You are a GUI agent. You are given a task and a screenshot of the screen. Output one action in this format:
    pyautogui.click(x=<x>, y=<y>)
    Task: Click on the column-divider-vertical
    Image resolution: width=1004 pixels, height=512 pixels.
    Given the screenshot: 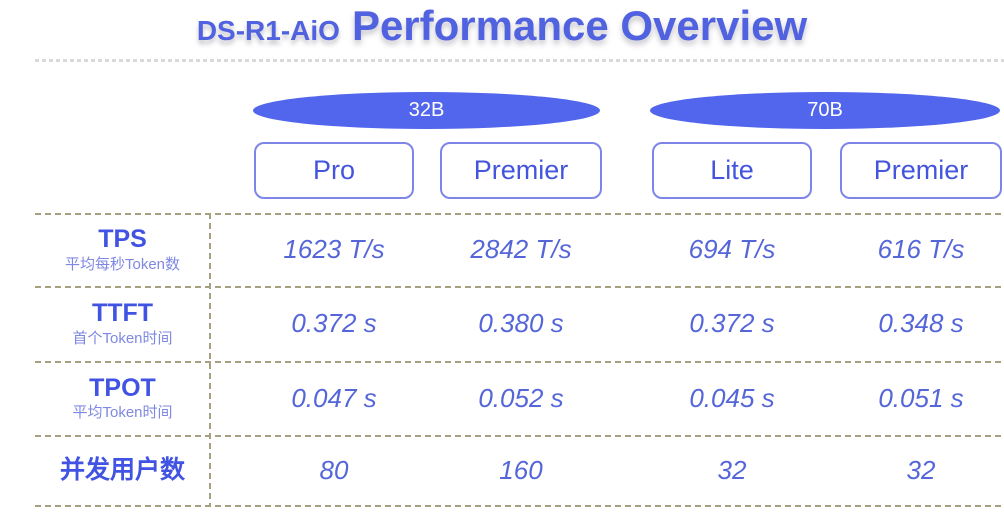 What is the action you would take?
    pyautogui.click(x=210, y=359)
    